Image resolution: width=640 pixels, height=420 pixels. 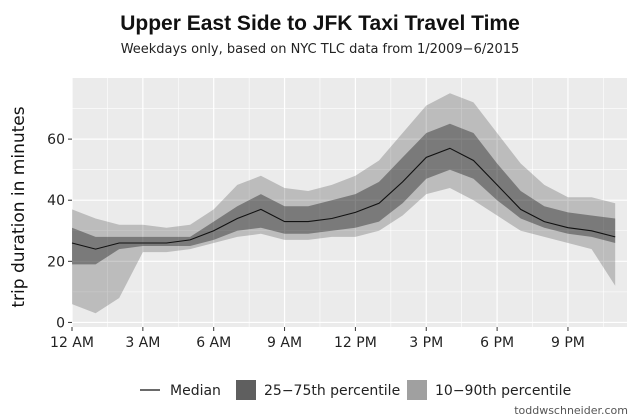 I want to click on x-tick-label: 3 PM, so click(x=426, y=343).